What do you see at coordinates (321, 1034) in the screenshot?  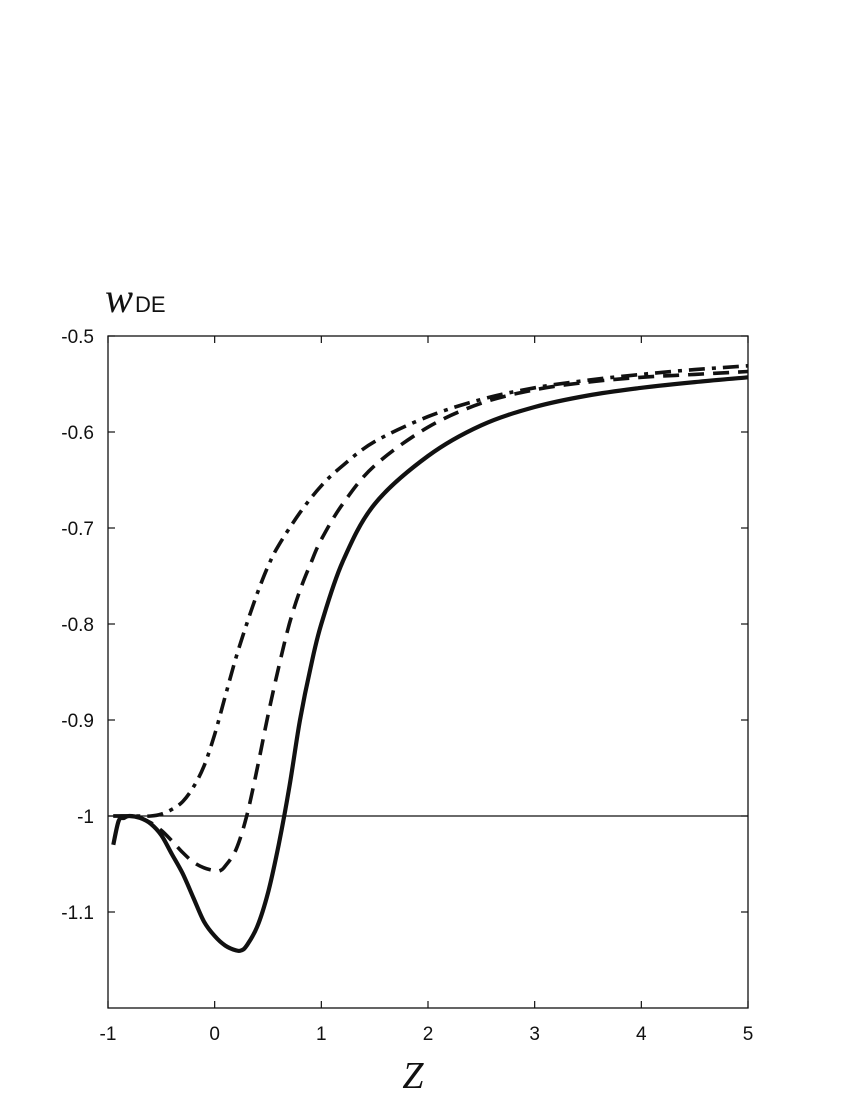 I see `x-tick-label: 1` at bounding box center [321, 1034].